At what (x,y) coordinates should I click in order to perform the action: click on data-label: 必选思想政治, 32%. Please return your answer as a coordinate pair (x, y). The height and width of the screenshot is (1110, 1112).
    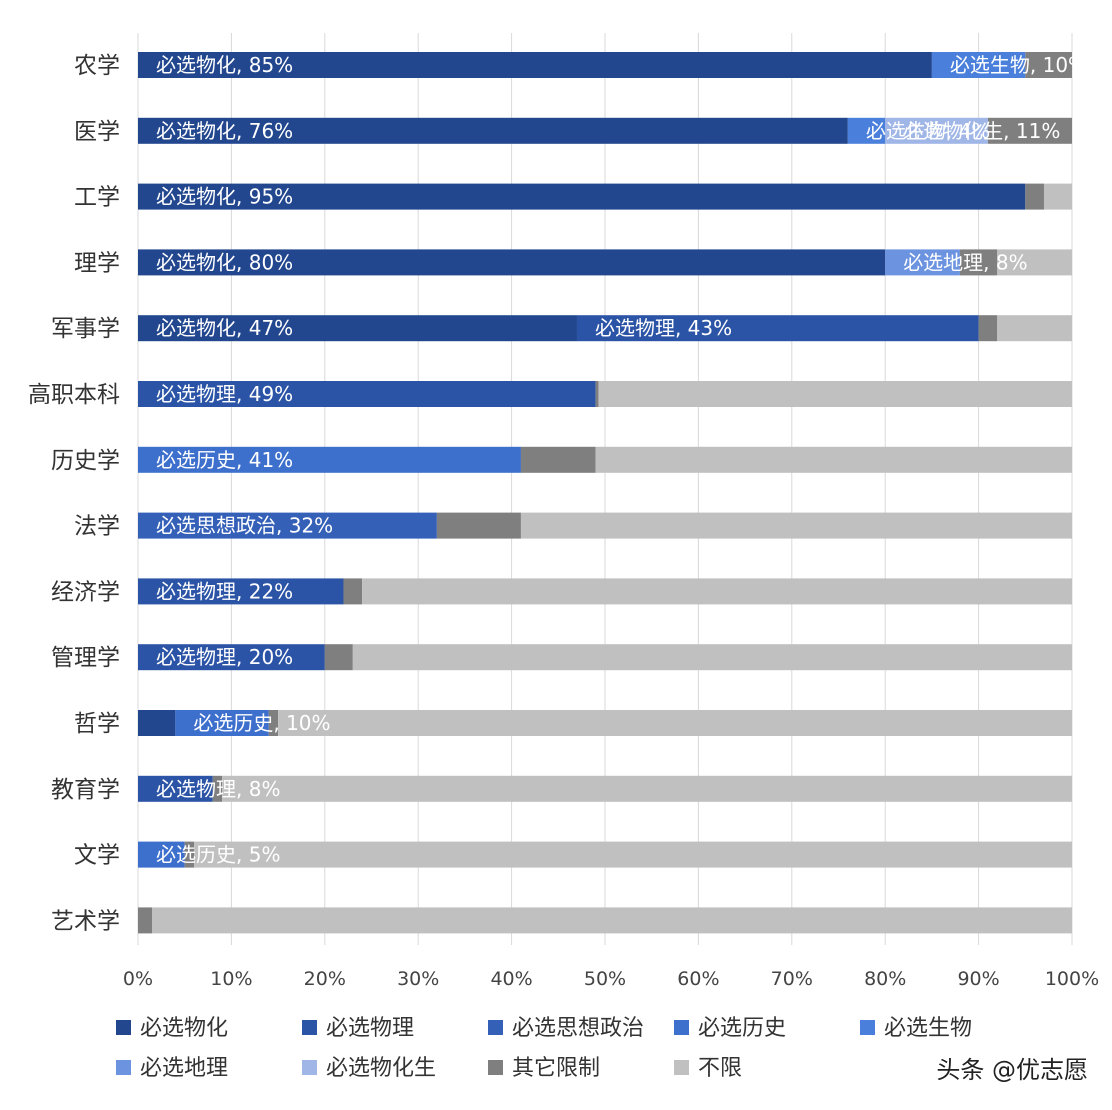
    Looking at the image, I should click on (244, 526).